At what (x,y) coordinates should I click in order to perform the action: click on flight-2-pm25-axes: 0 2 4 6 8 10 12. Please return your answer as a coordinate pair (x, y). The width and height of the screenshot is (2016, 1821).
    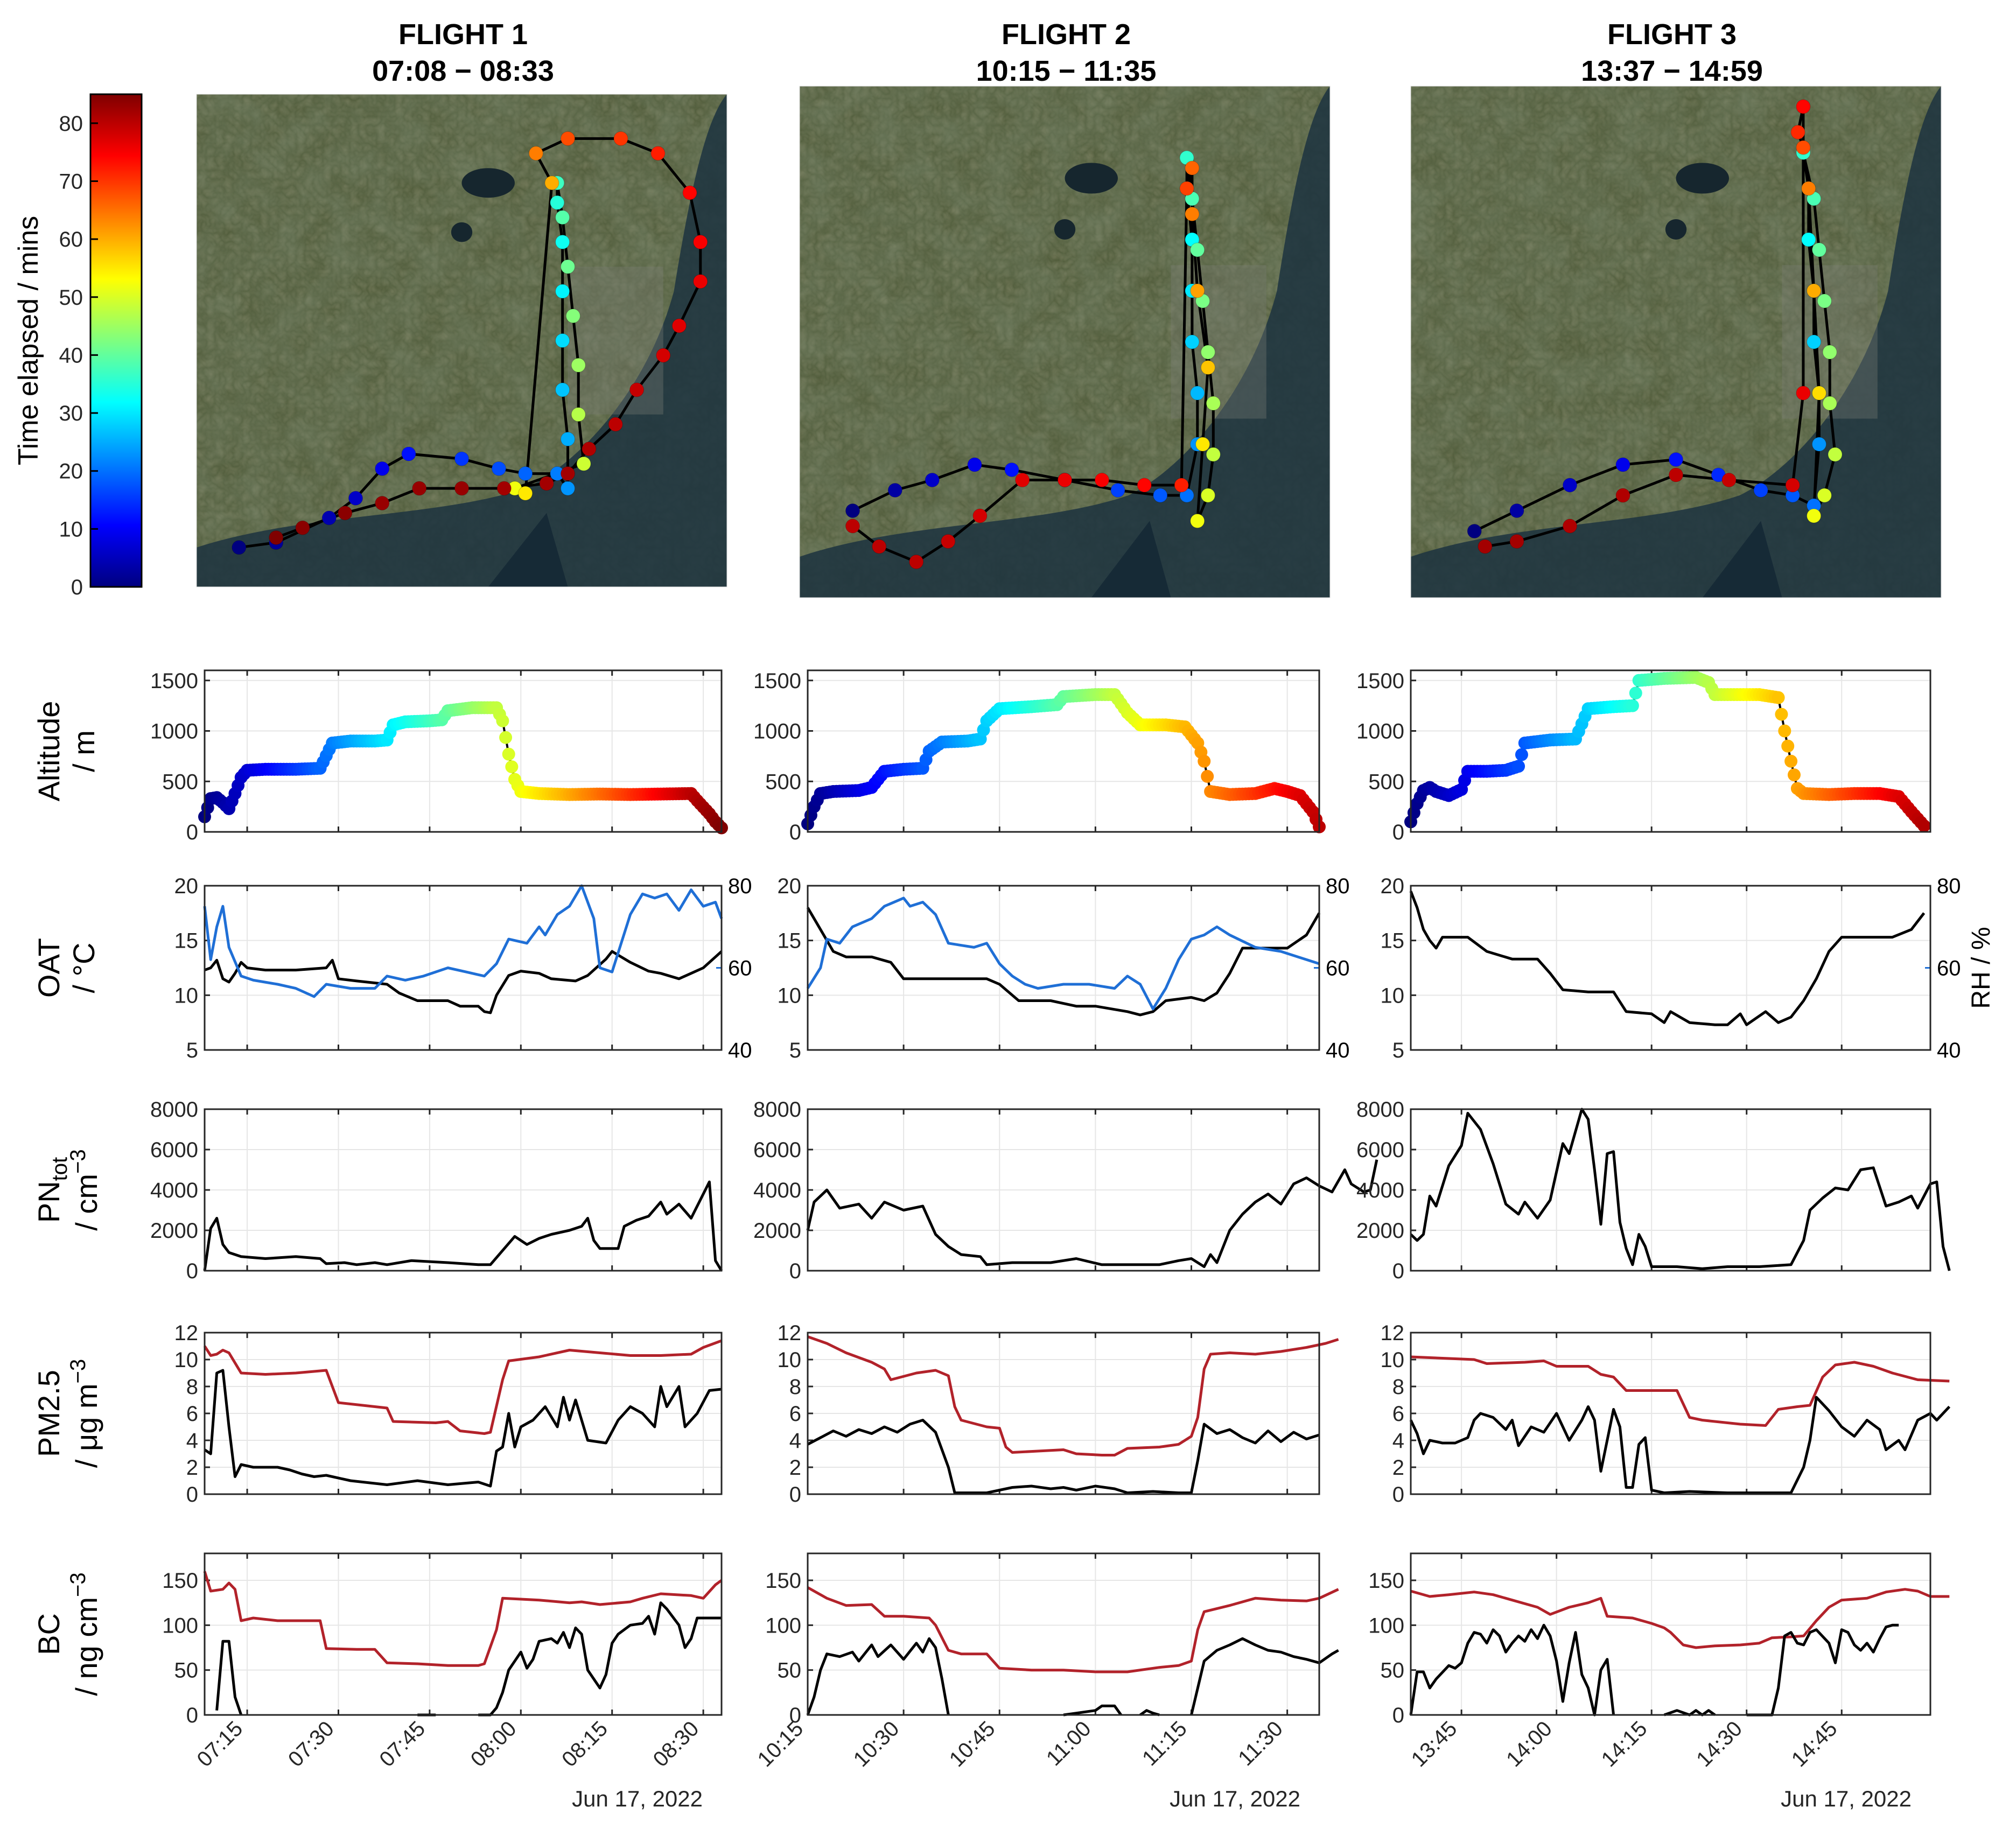
    Looking at the image, I should click on (1058, 1414).